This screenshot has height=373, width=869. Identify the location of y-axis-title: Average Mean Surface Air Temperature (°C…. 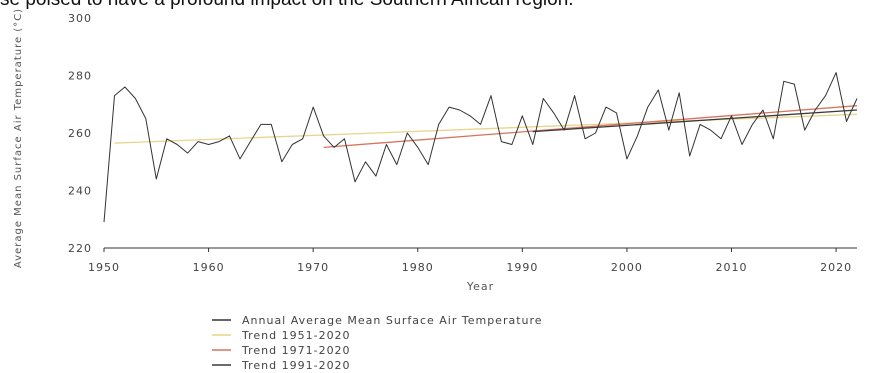
(18, 138).